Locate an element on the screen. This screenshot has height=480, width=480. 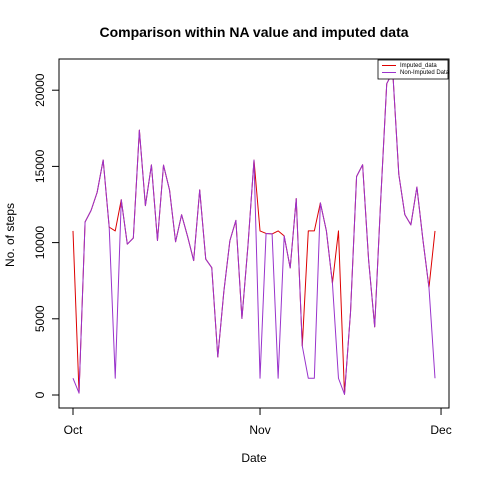
y-tick-label: 10000 is located at coordinates (40, 243).